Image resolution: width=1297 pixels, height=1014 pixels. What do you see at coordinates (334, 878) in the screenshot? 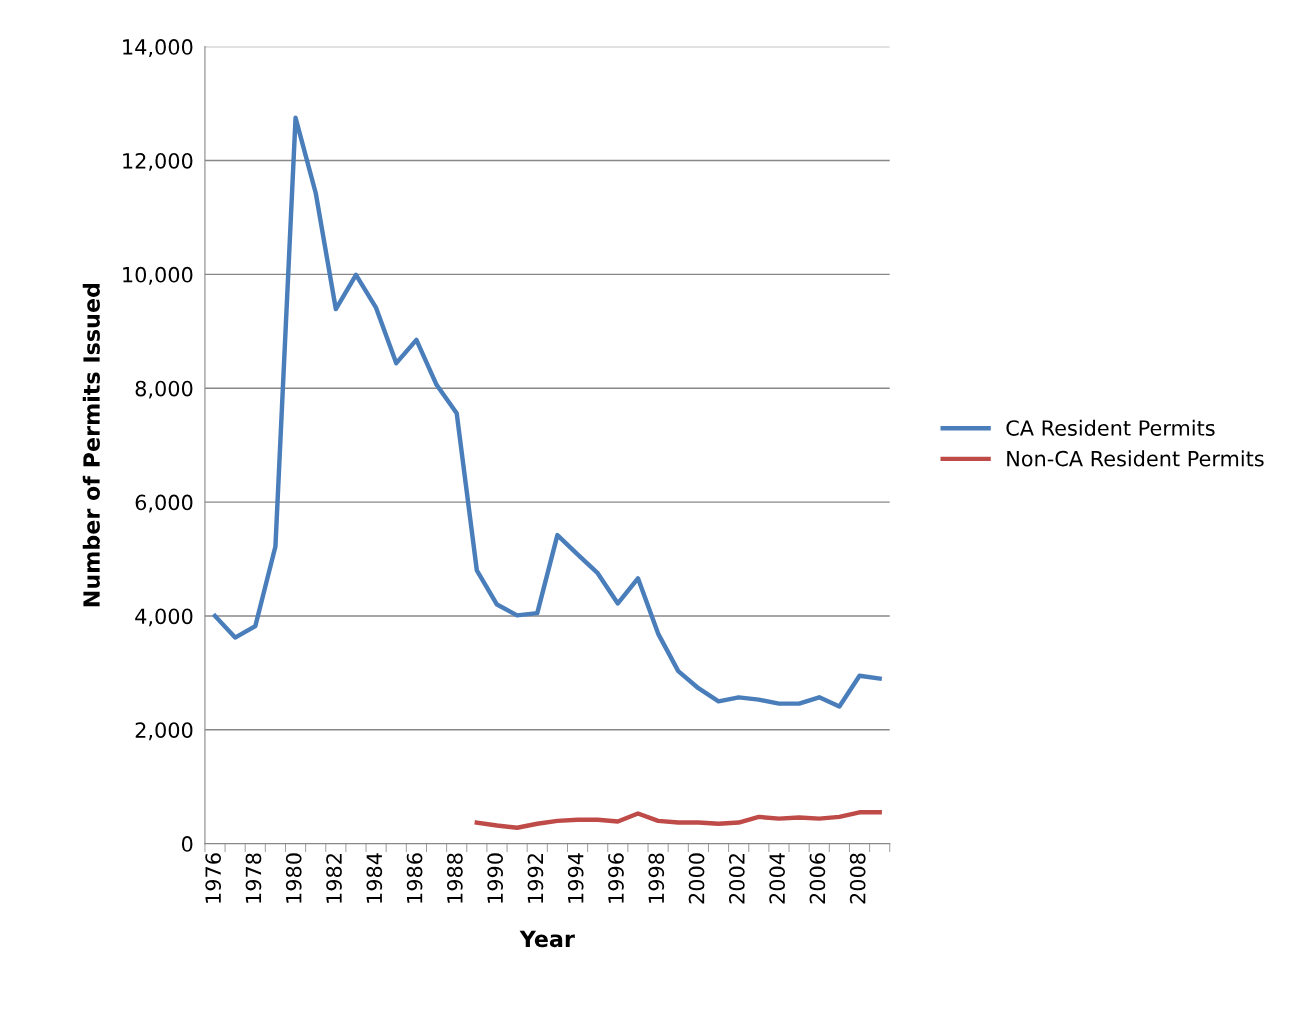
I see `x-tick-label: 1982` at bounding box center [334, 878].